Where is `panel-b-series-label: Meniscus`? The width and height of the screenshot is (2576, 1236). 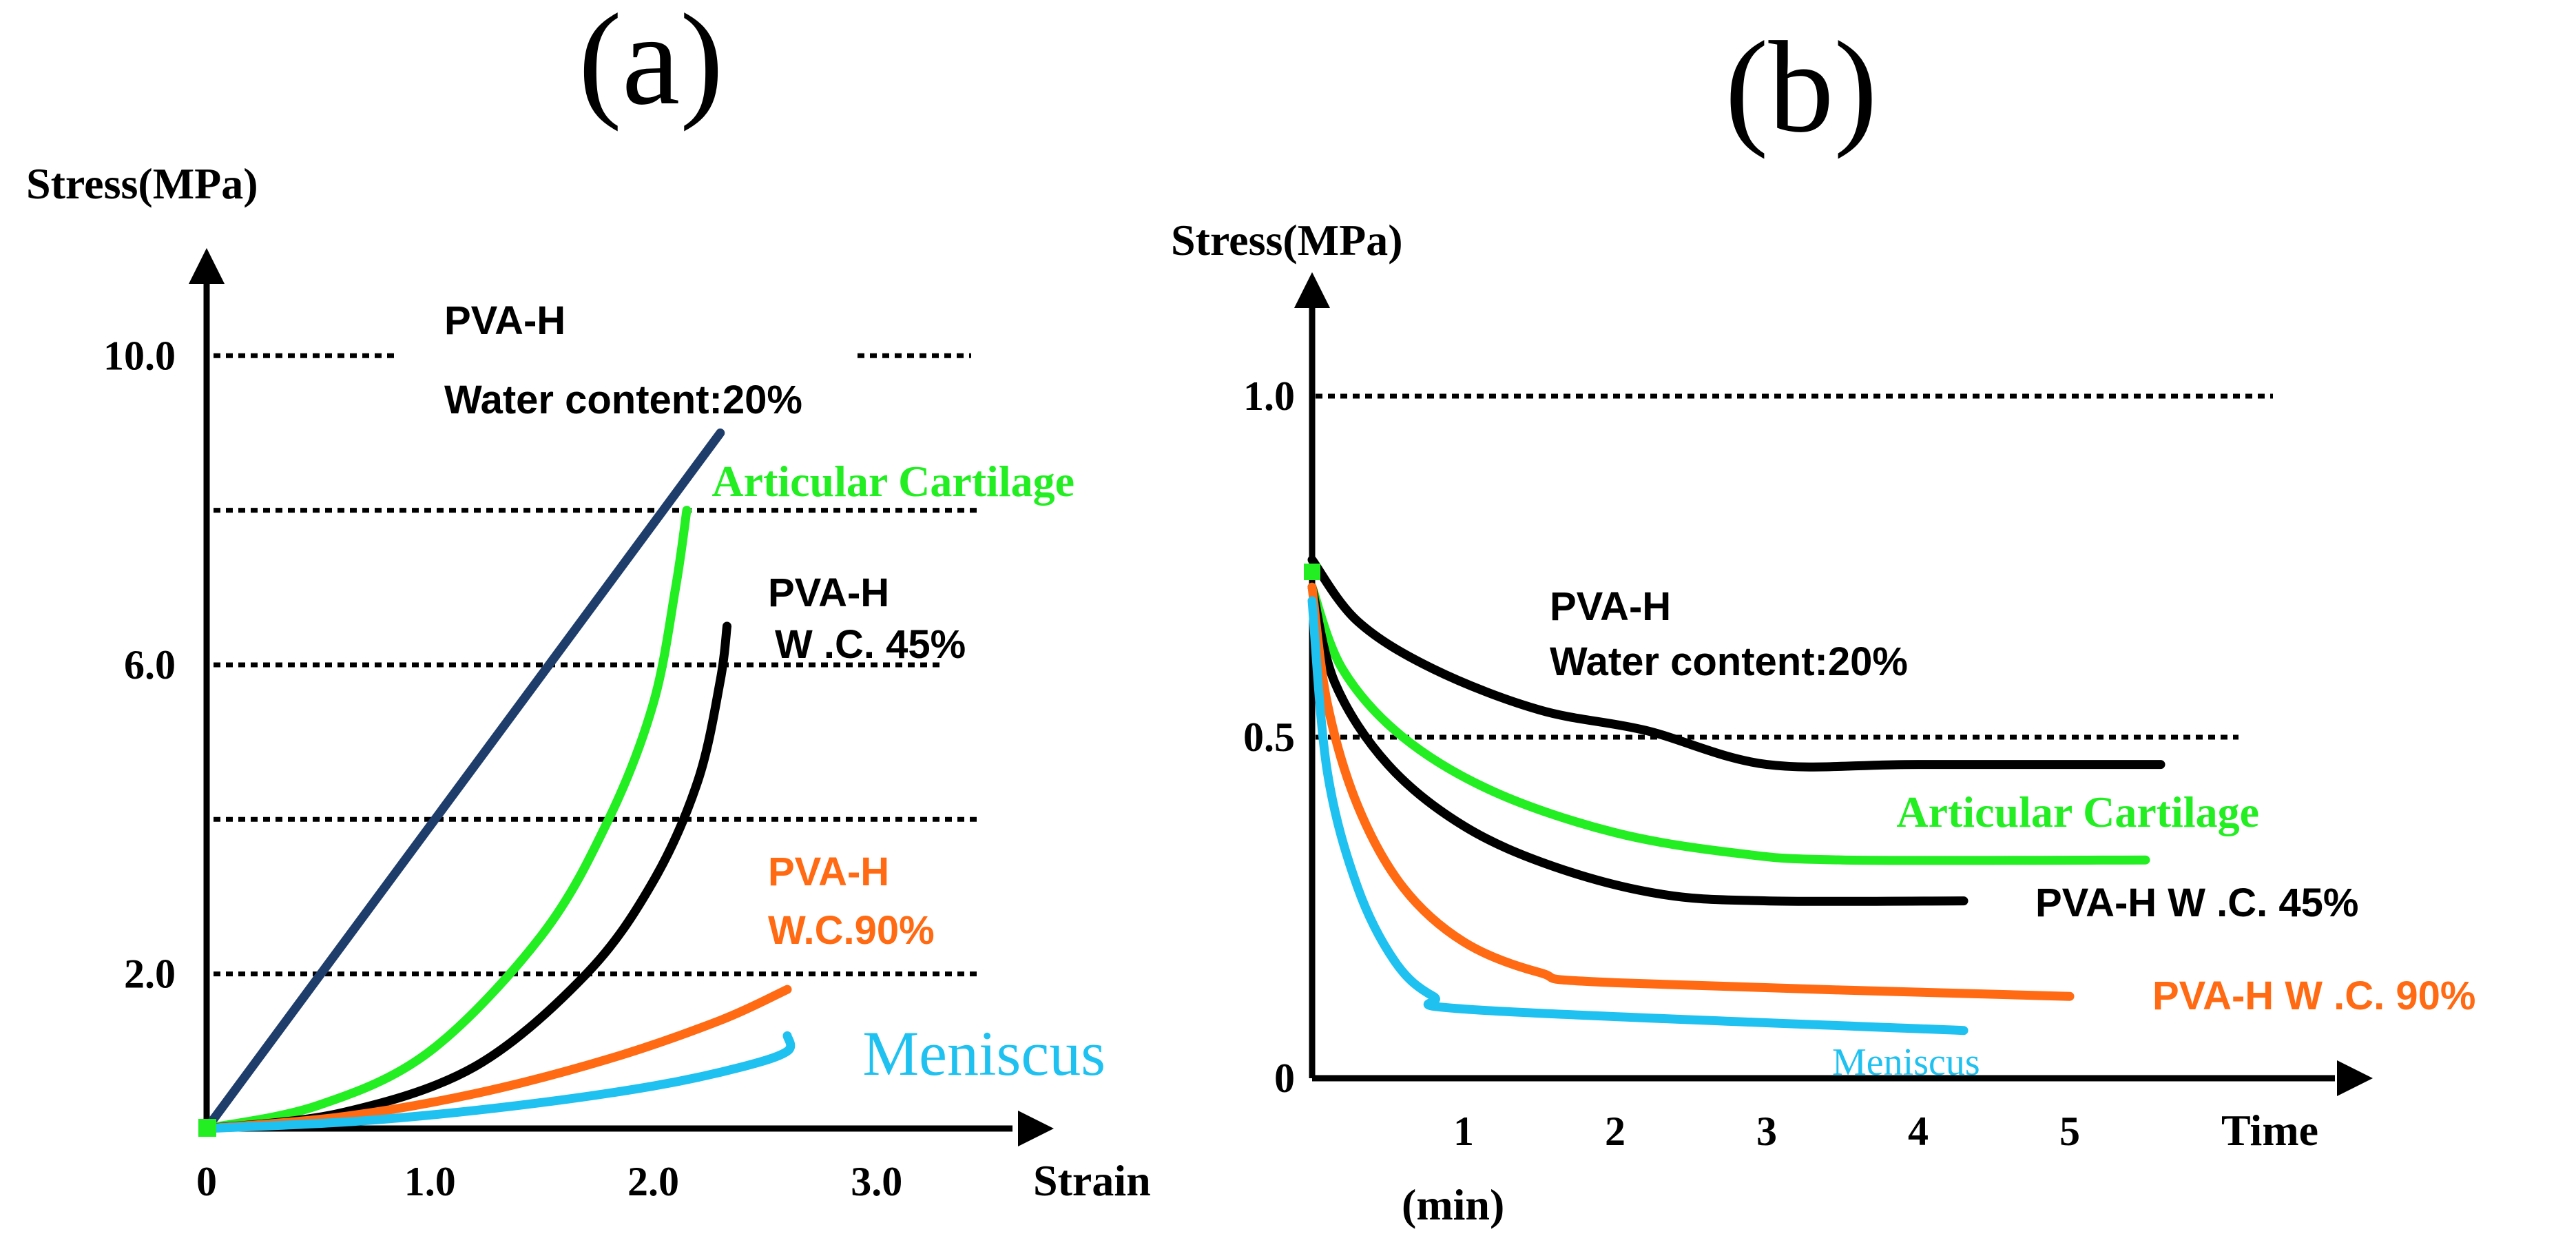 panel-b-series-label: Meniscus is located at coordinates (1906, 1062).